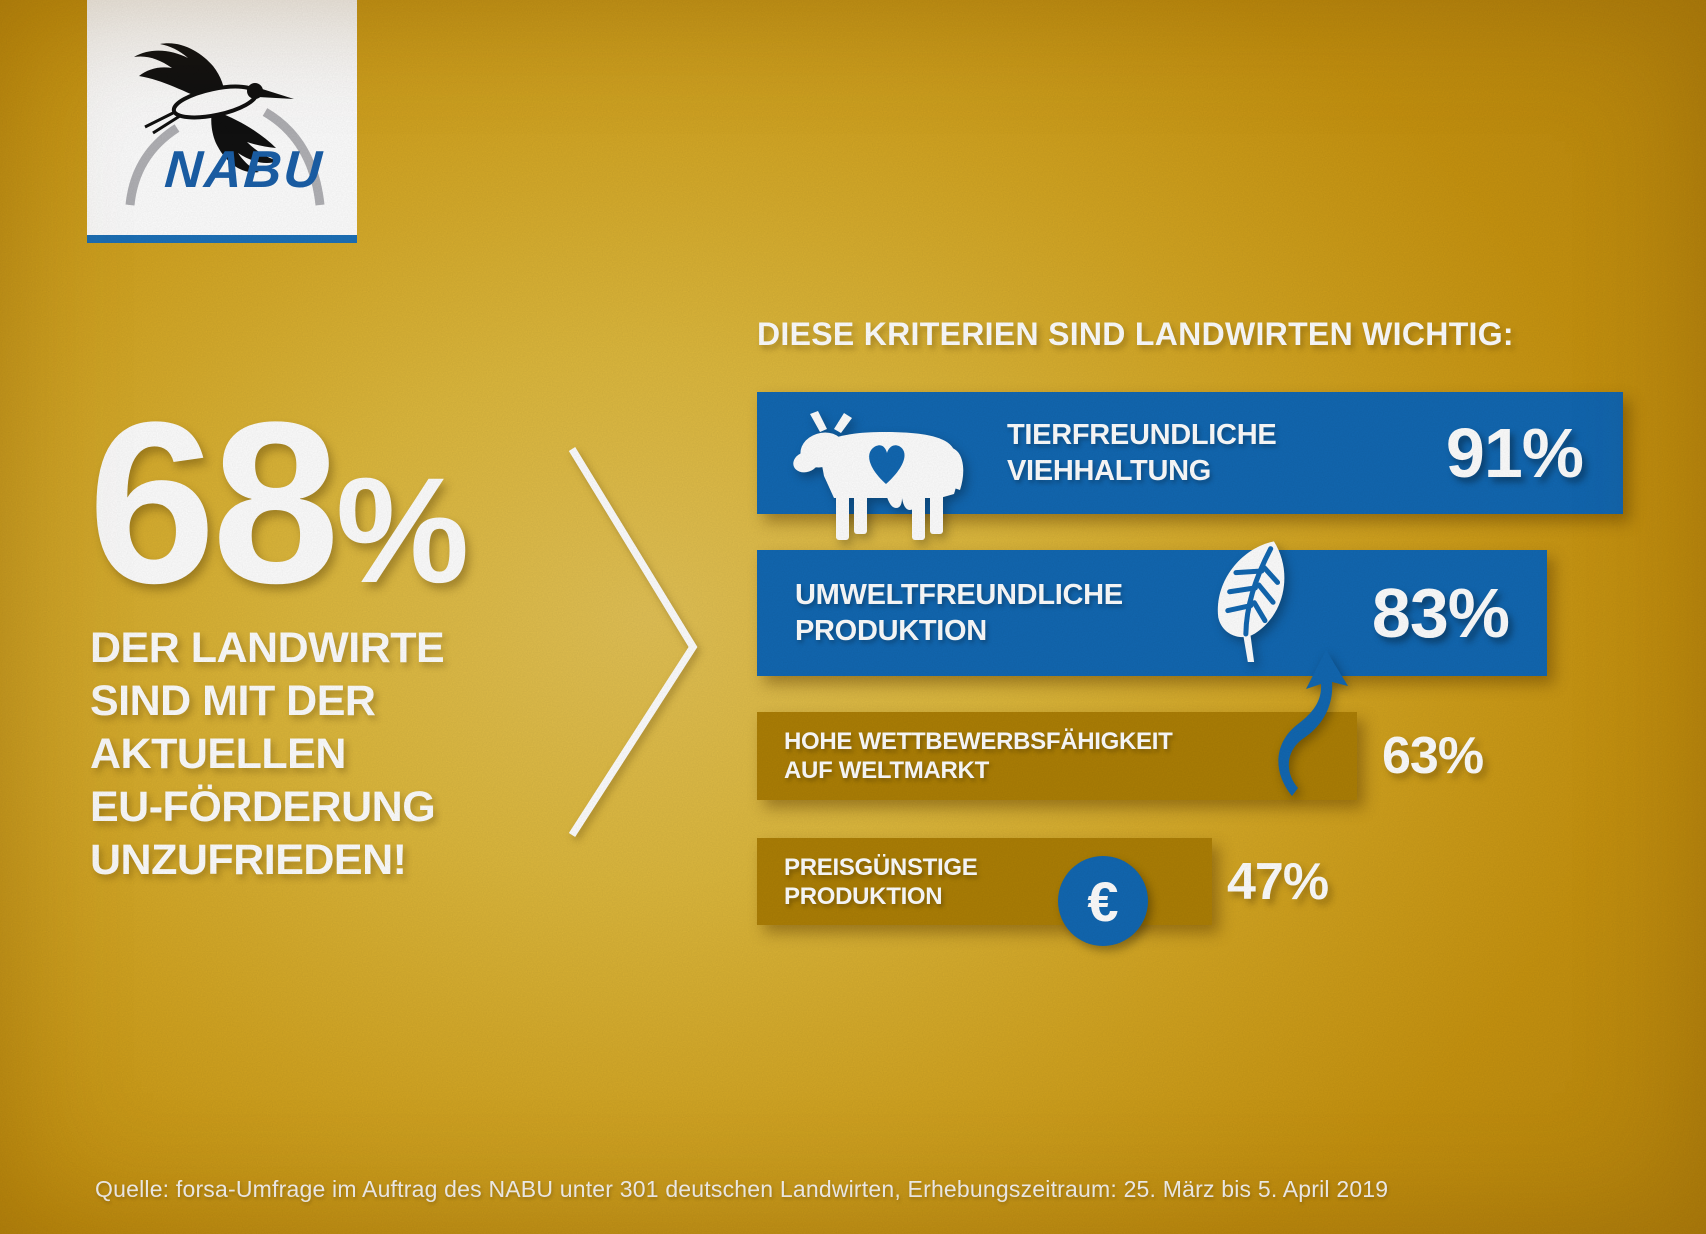 The image size is (1706, 1234). What do you see at coordinates (633, 642) in the screenshot?
I see `chevron-right-icon` at bounding box center [633, 642].